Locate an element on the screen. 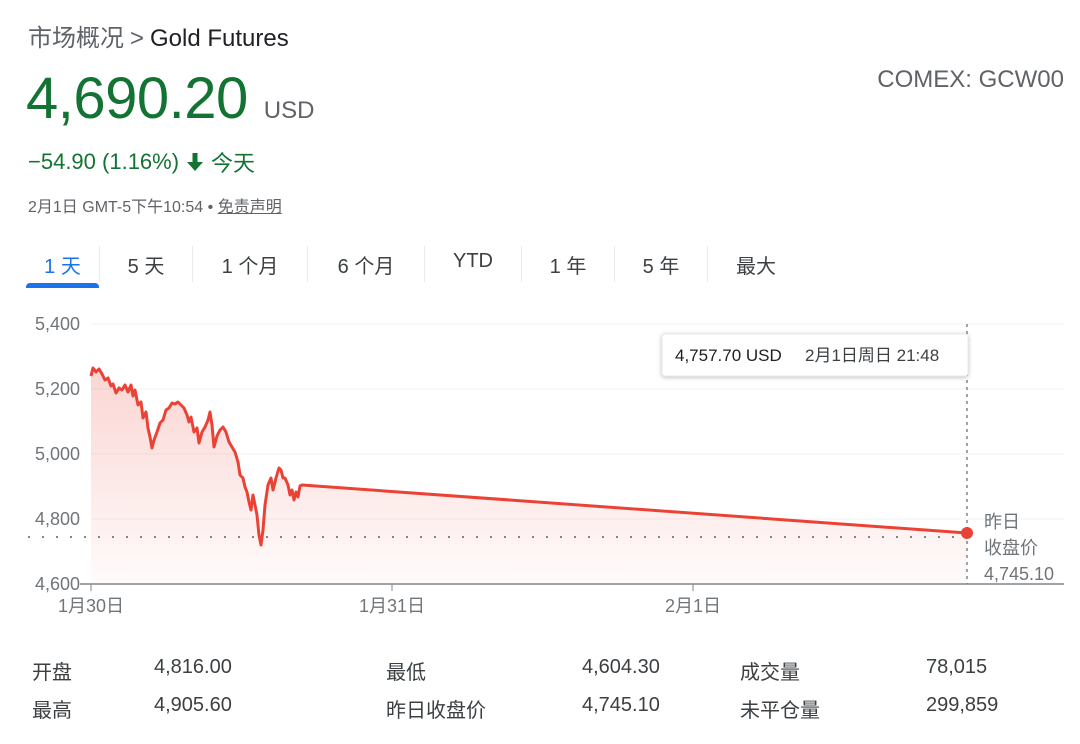  tab-max: 最大 is located at coordinates (756, 267).